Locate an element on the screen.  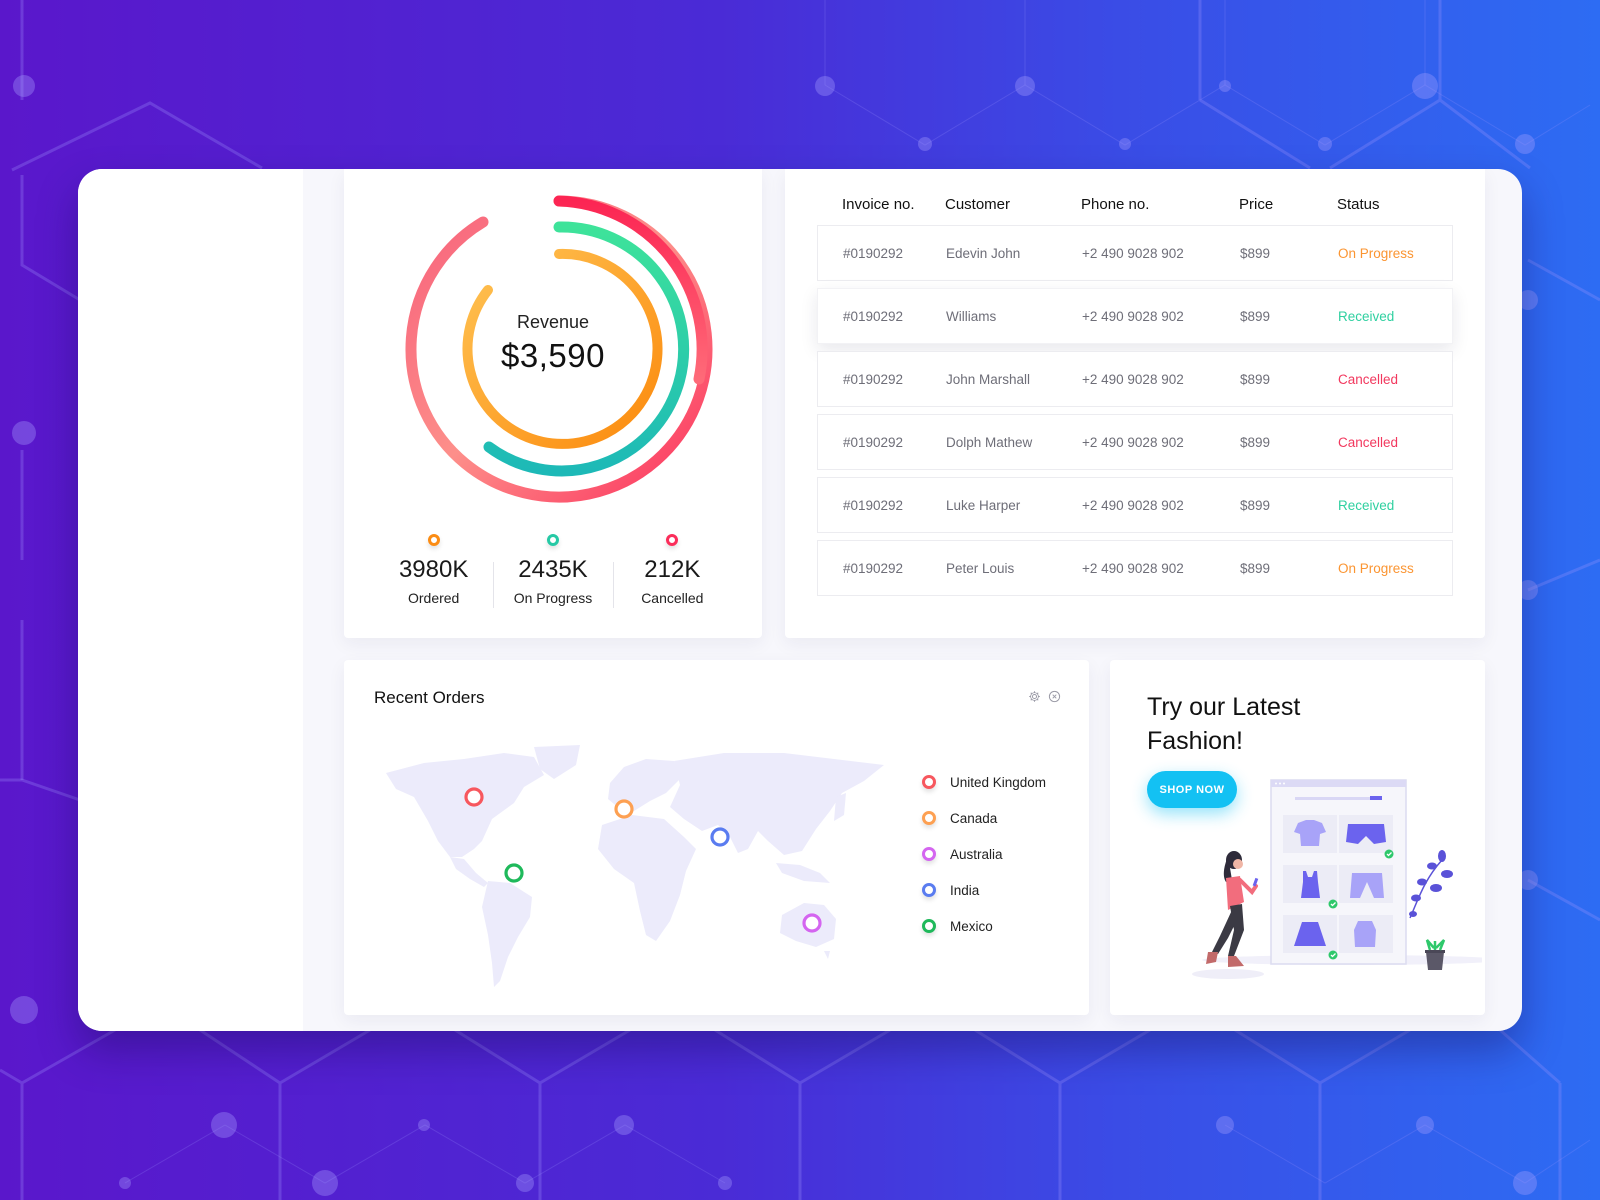
fashion-promo-card: Try our Latest Fashion! SHOP NOW is located at coordinates (1297, 837).